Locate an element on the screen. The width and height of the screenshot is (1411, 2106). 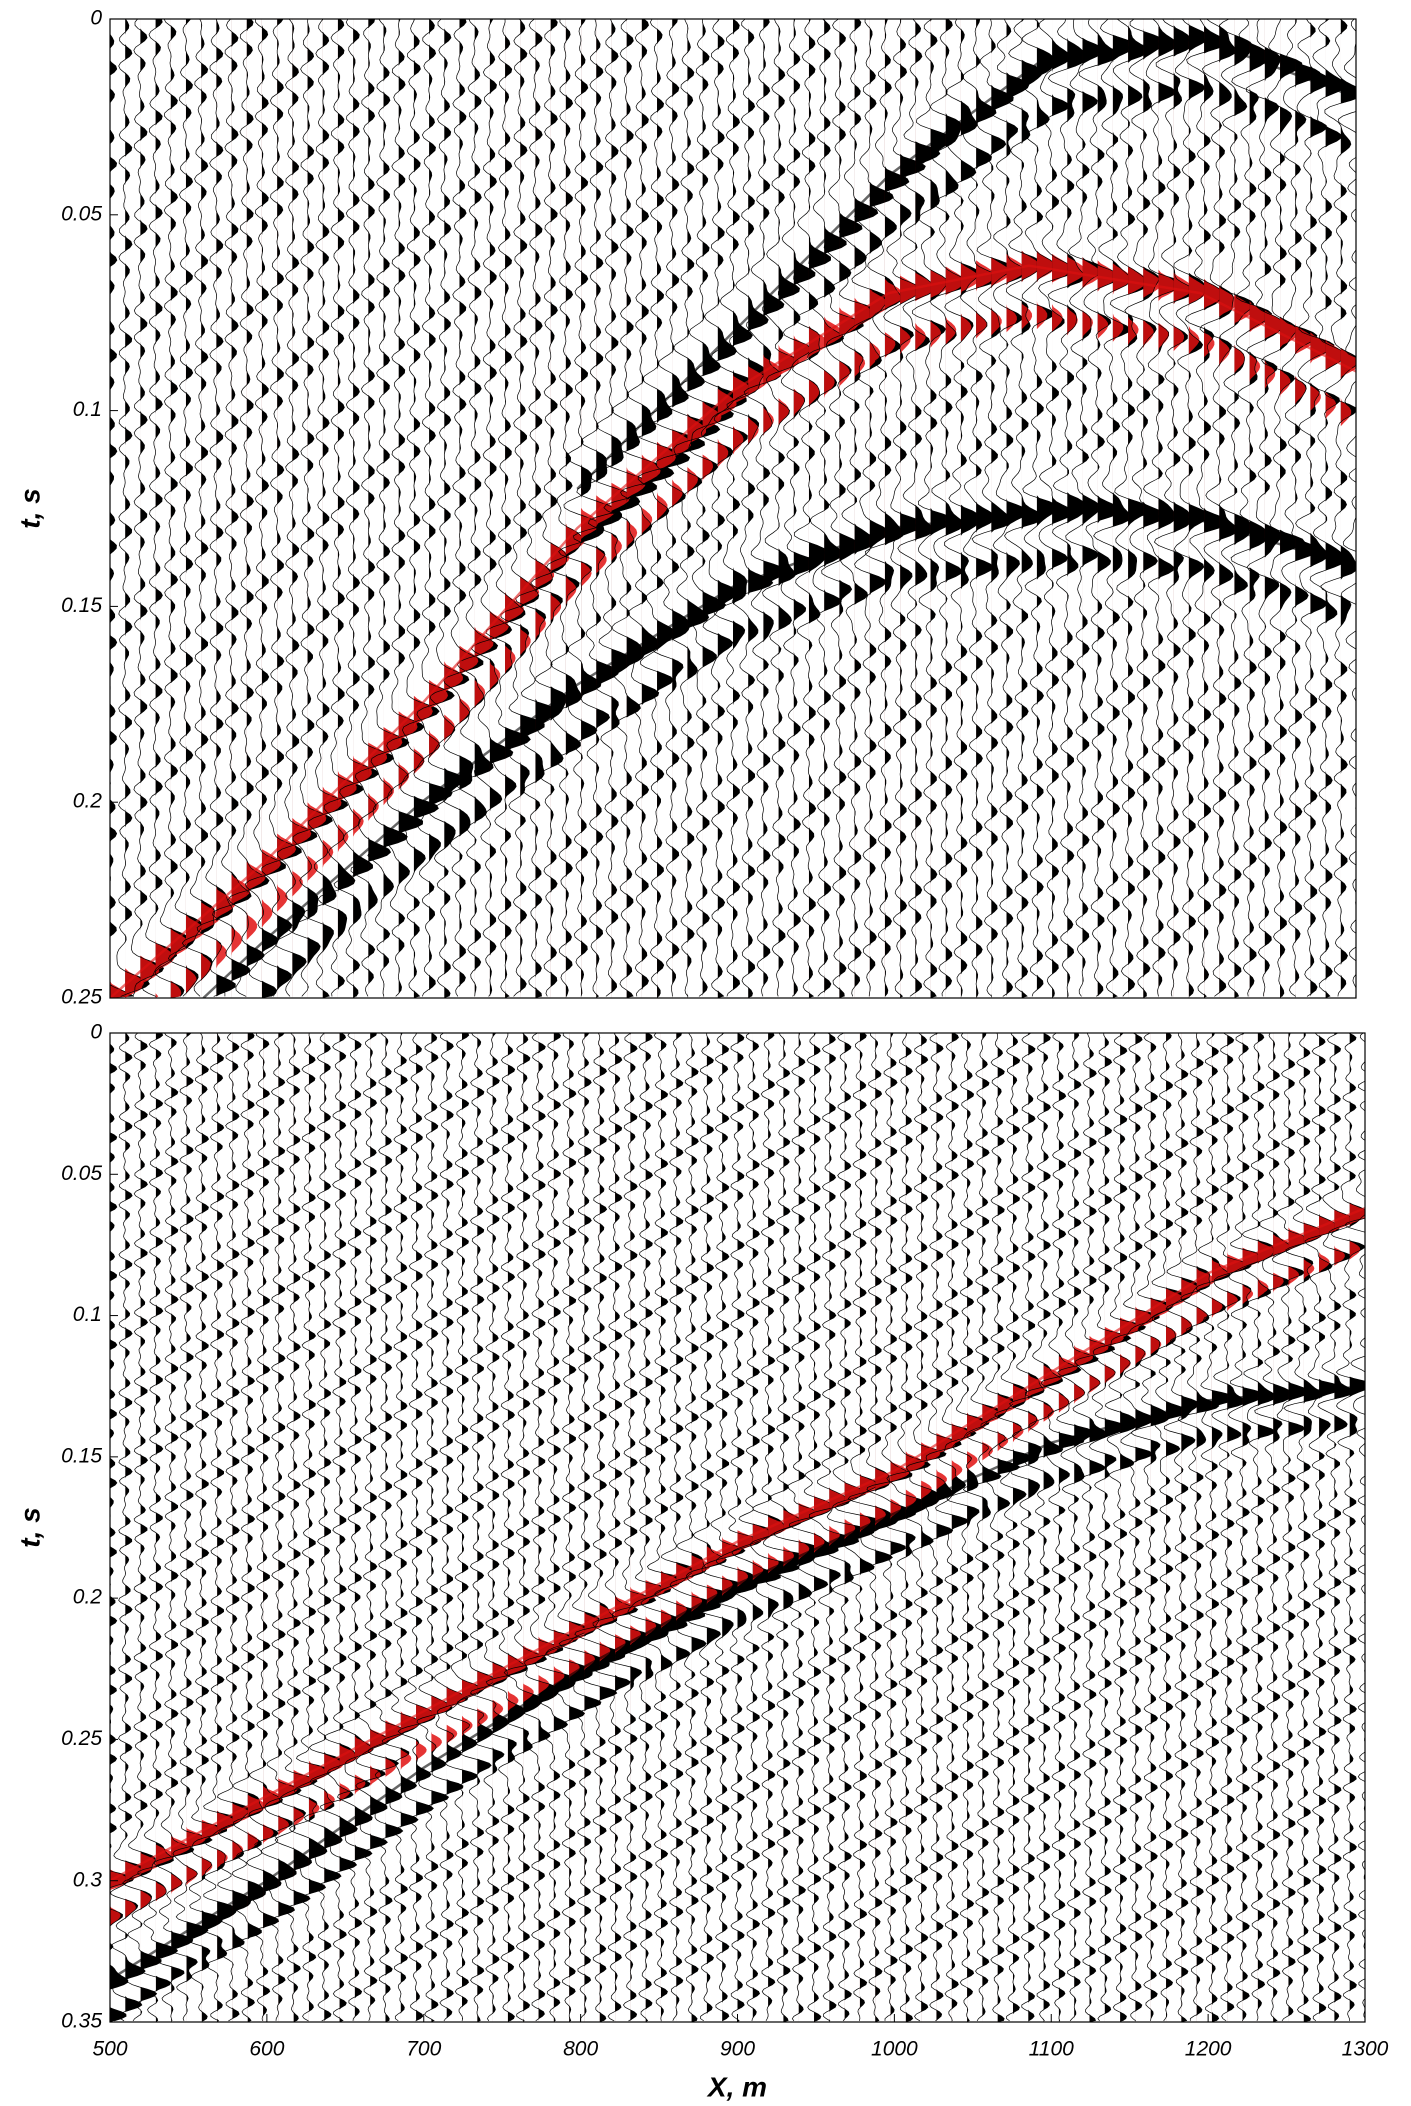
y-tick-label: 0.05 is located at coordinates (81, 1173).